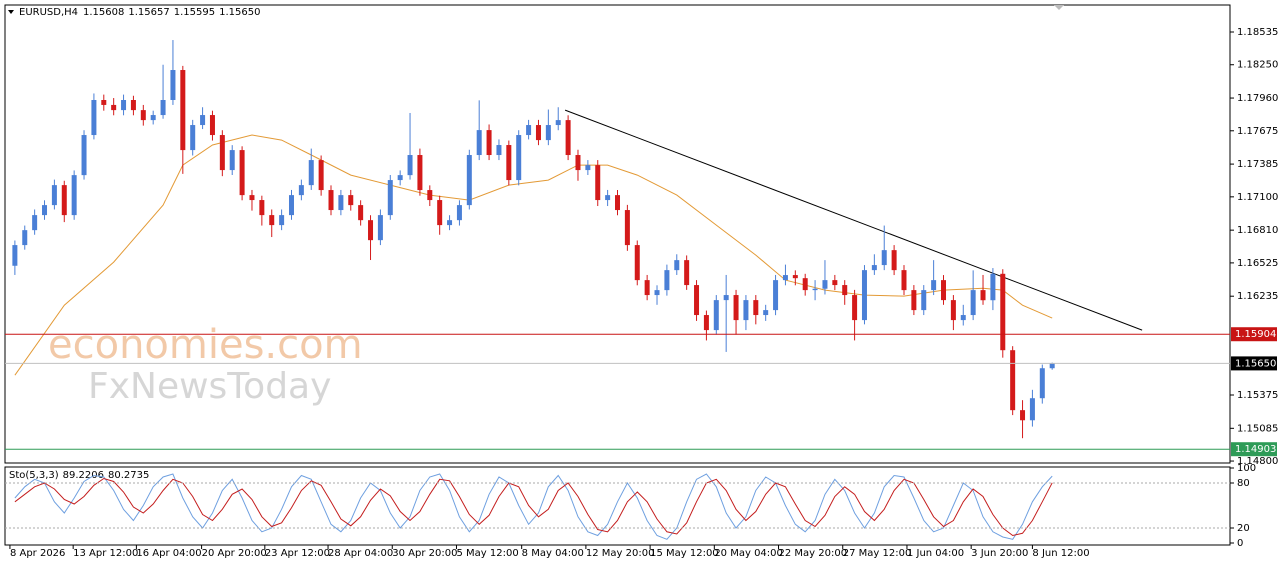 The width and height of the screenshot is (1280, 567). Describe the element at coordinates (1255, 363) in the screenshot. I see `price-level-label: 1.15650` at that location.